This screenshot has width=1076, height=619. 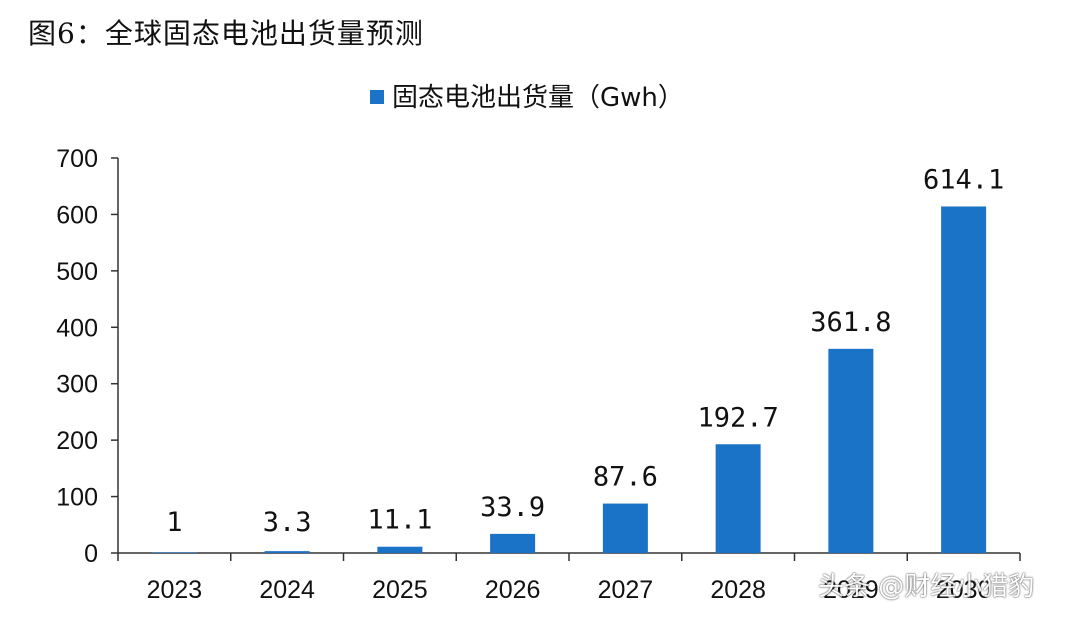 What do you see at coordinates (77, 272) in the screenshot?
I see `y-tick-label: 500` at bounding box center [77, 272].